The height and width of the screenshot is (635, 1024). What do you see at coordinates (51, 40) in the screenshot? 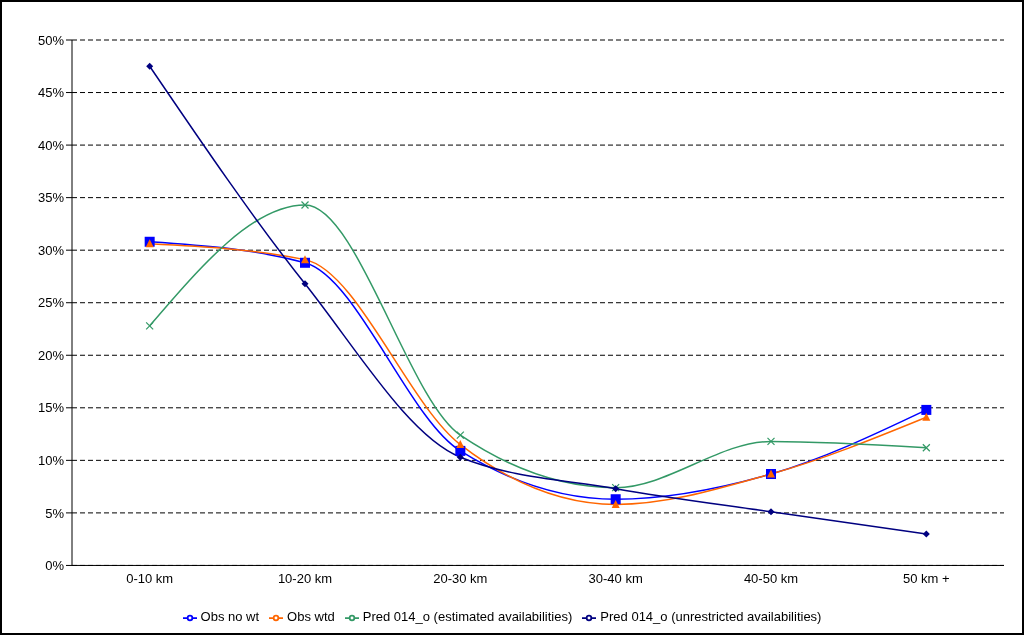
I see `y-tick-label: 50%` at bounding box center [51, 40].